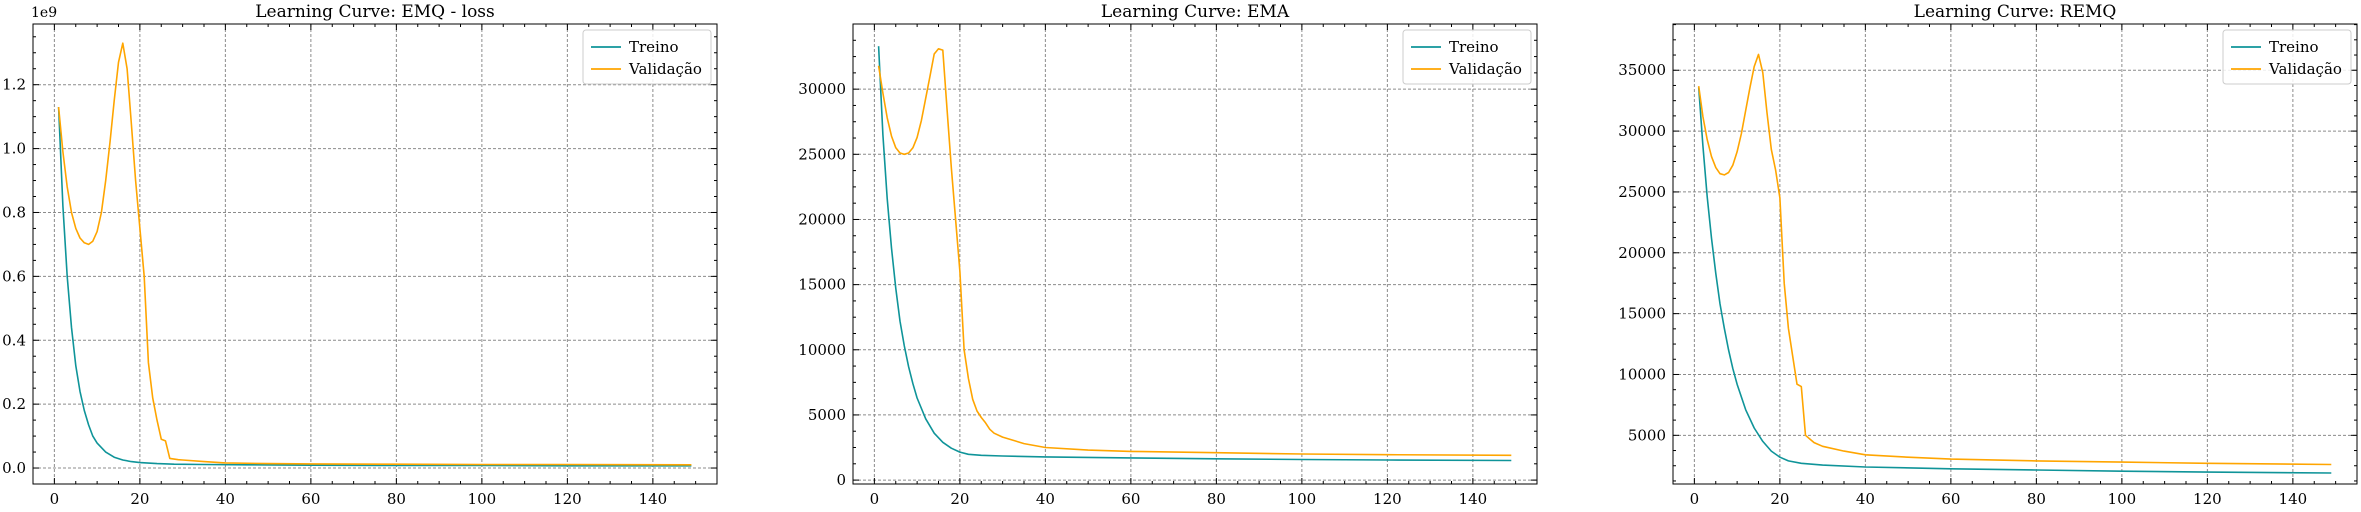  I want to click on y-tick-label: 1.0, so click(14, 149).